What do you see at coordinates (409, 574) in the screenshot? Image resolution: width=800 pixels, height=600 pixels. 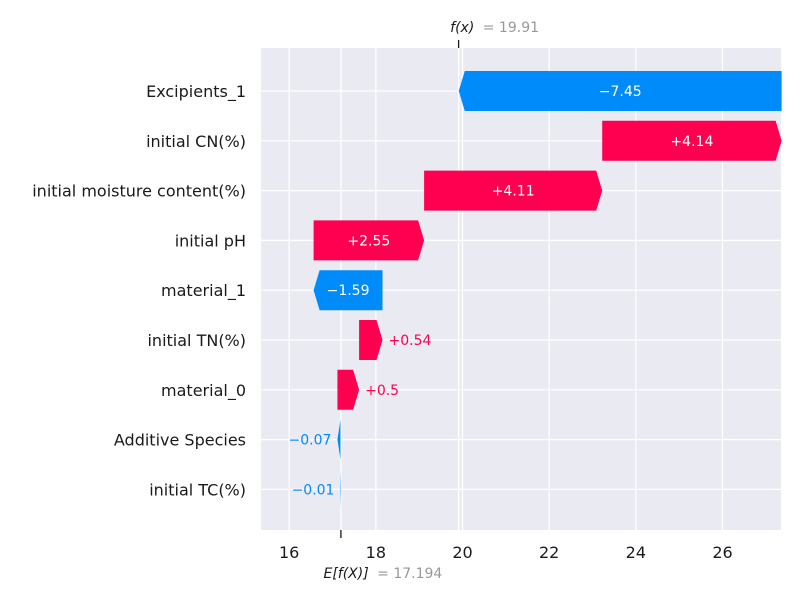 I see `base-value-text: = 17.194` at bounding box center [409, 574].